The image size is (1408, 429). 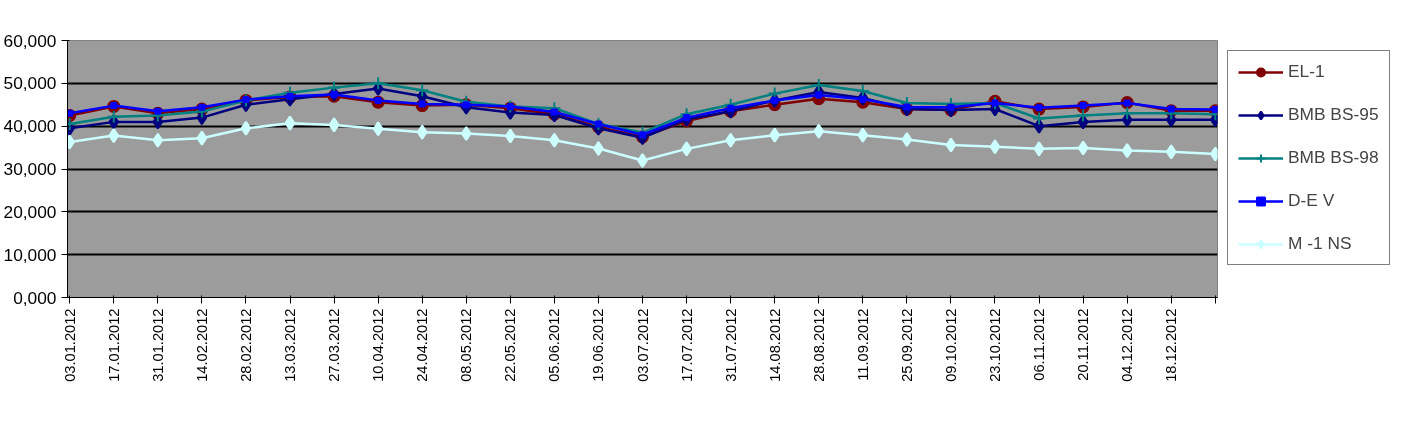 I want to click on x-tick-label: 22.05.2012, so click(x=510, y=345).